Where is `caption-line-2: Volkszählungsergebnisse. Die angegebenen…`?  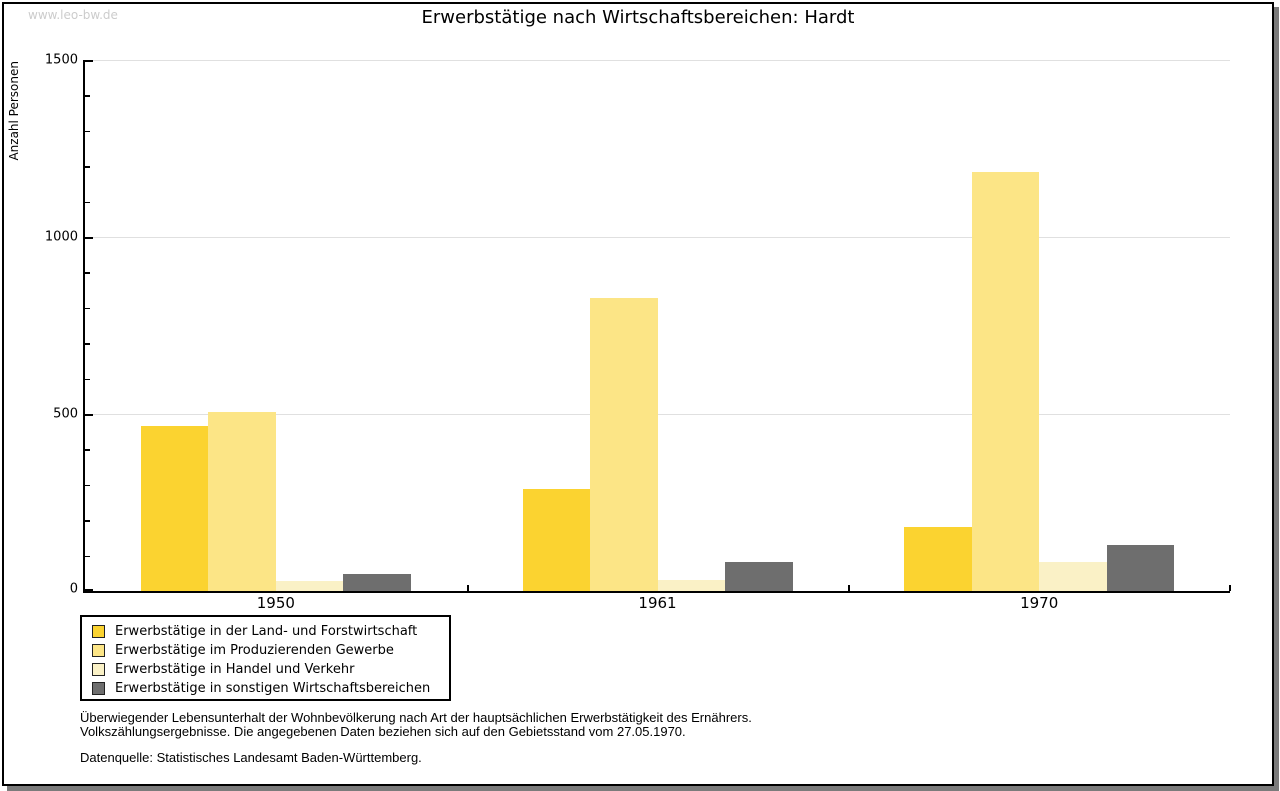
caption-line-2: Volkszählungsergebnisse. Die angegebenen… is located at coordinates (383, 731).